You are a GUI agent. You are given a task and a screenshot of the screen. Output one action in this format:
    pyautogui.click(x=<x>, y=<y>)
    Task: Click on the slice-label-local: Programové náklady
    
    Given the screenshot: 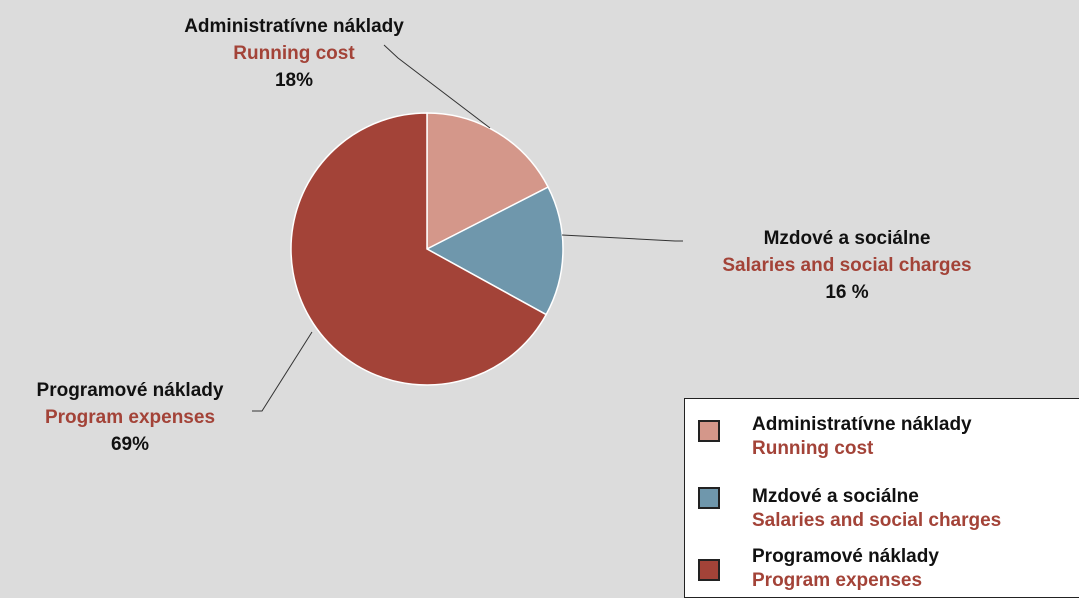 What is the action you would take?
    pyautogui.click(x=130, y=390)
    